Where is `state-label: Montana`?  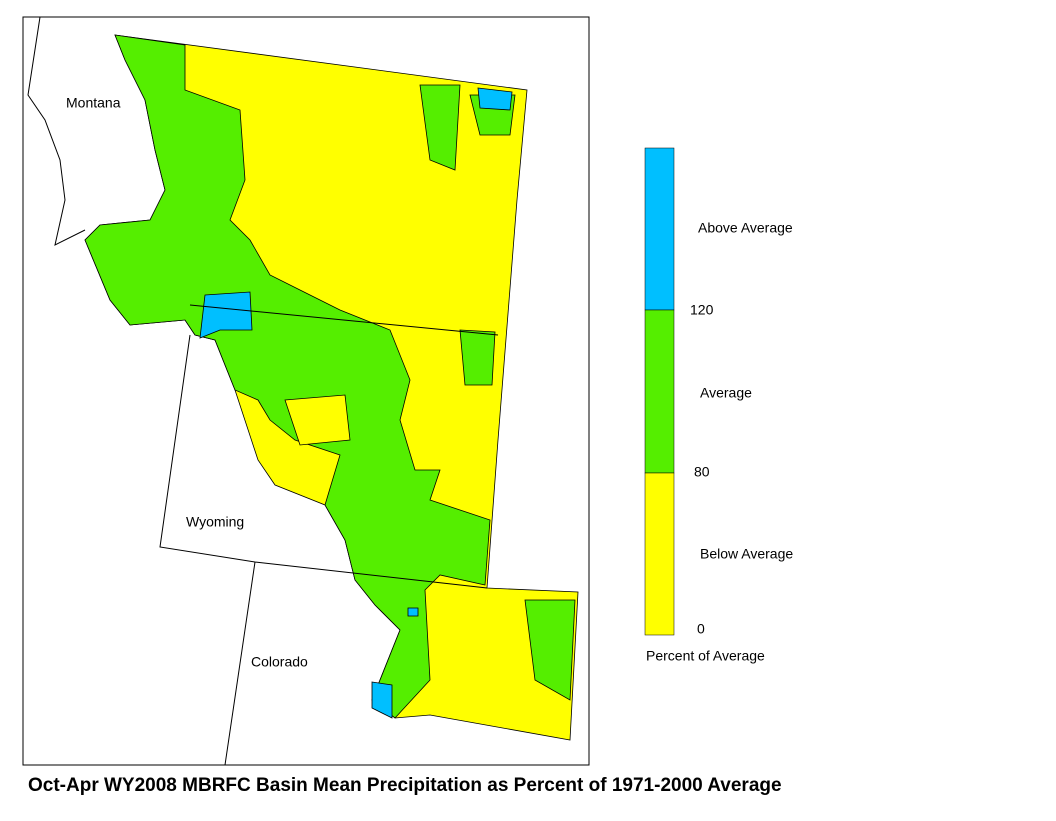 state-label: Montana is located at coordinates (93, 103).